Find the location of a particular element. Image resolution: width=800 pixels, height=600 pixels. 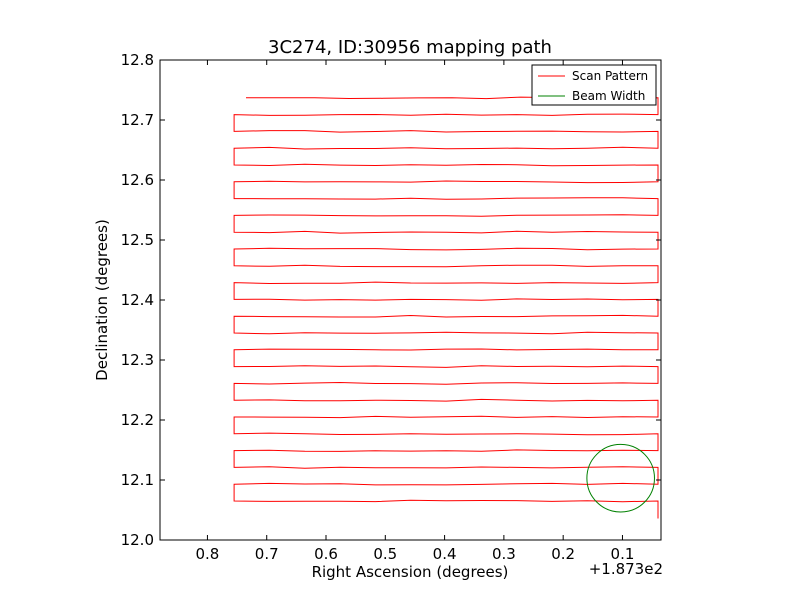

y-tick-label: 12.3 is located at coordinates (137, 360).